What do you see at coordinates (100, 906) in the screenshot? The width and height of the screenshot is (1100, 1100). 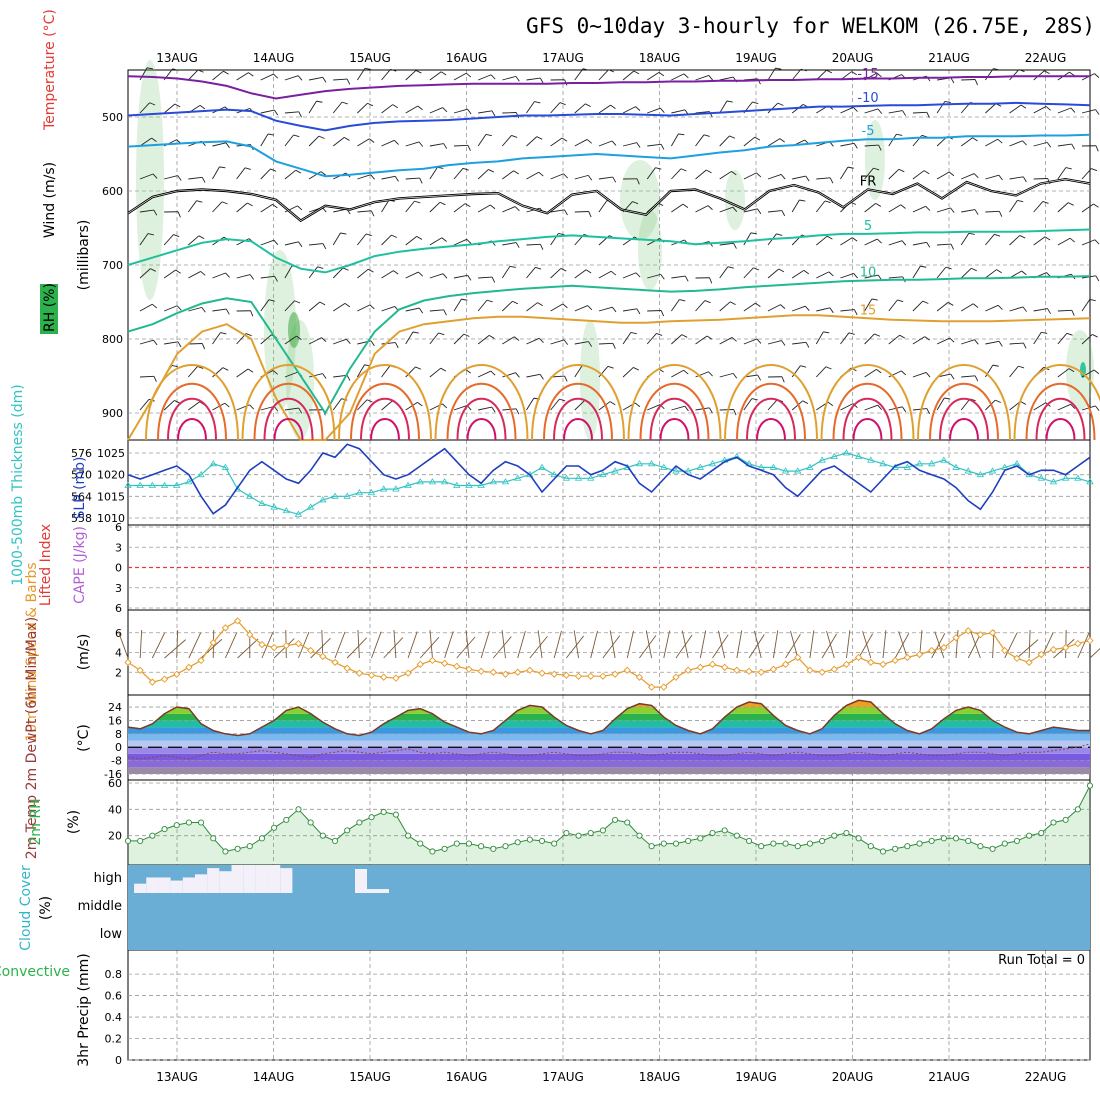 I see `cloud-level-label: middle` at bounding box center [100, 906].